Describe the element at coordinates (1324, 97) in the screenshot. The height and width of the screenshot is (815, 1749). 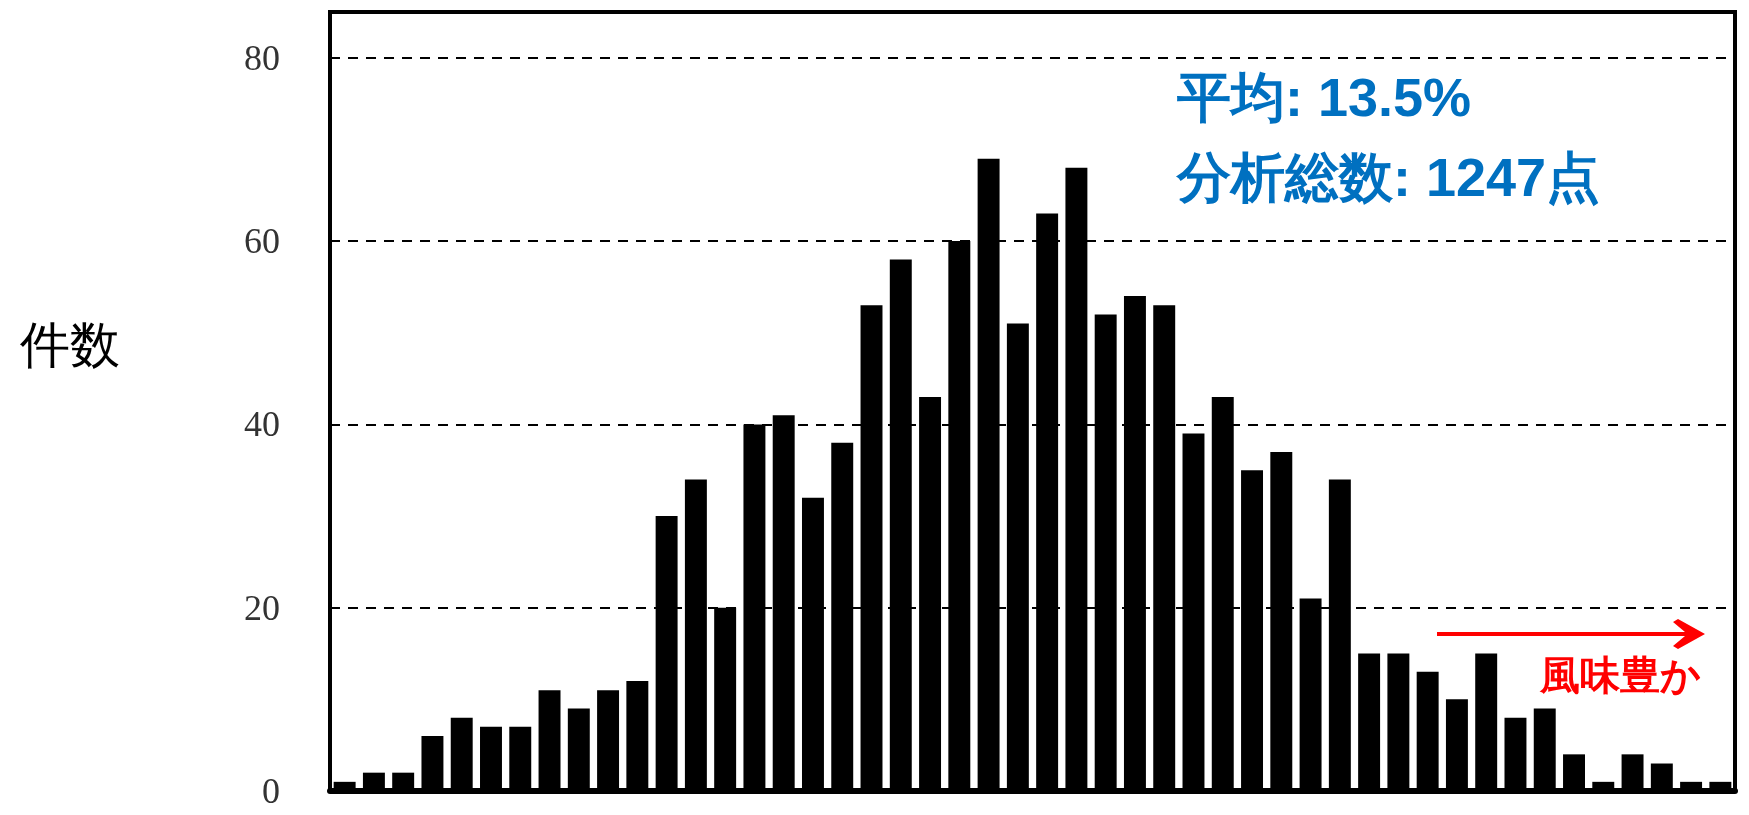
I see `annotation: 平均: 13.5%` at that location.